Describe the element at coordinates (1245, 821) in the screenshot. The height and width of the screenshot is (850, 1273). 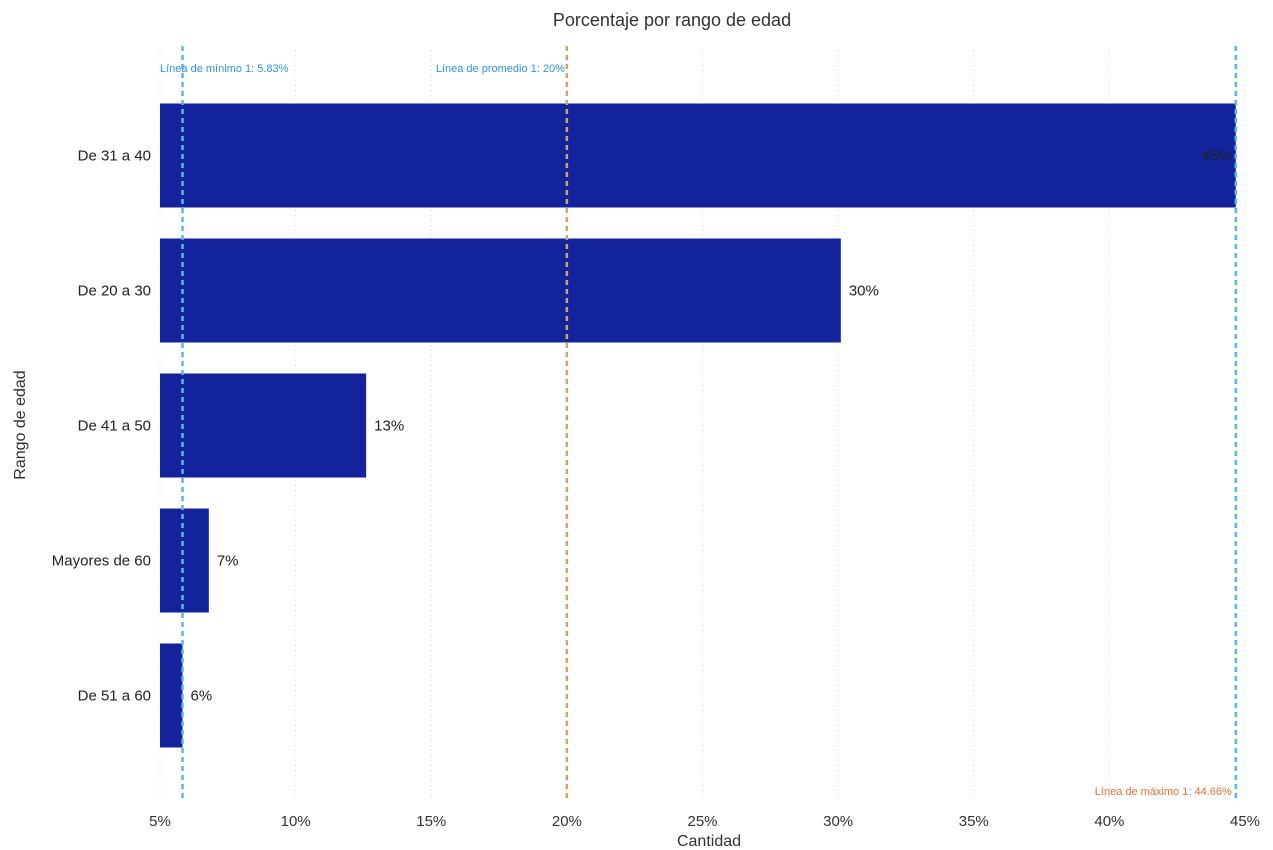
I see `x-tick-label: 45%` at that location.